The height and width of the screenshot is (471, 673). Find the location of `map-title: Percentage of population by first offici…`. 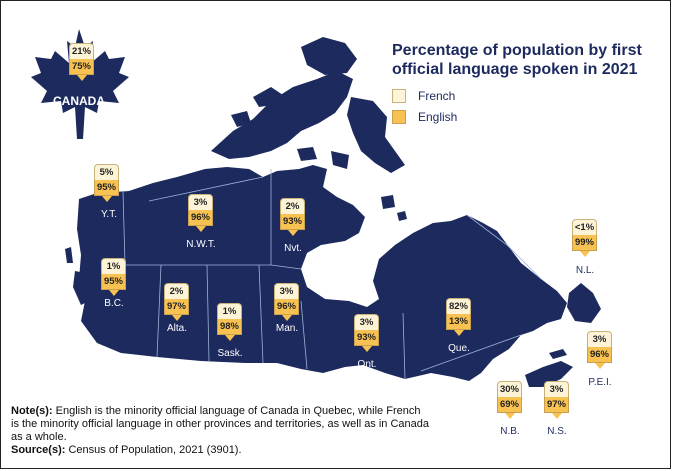

map-title: Percentage of population by first offici… is located at coordinates (517, 60).